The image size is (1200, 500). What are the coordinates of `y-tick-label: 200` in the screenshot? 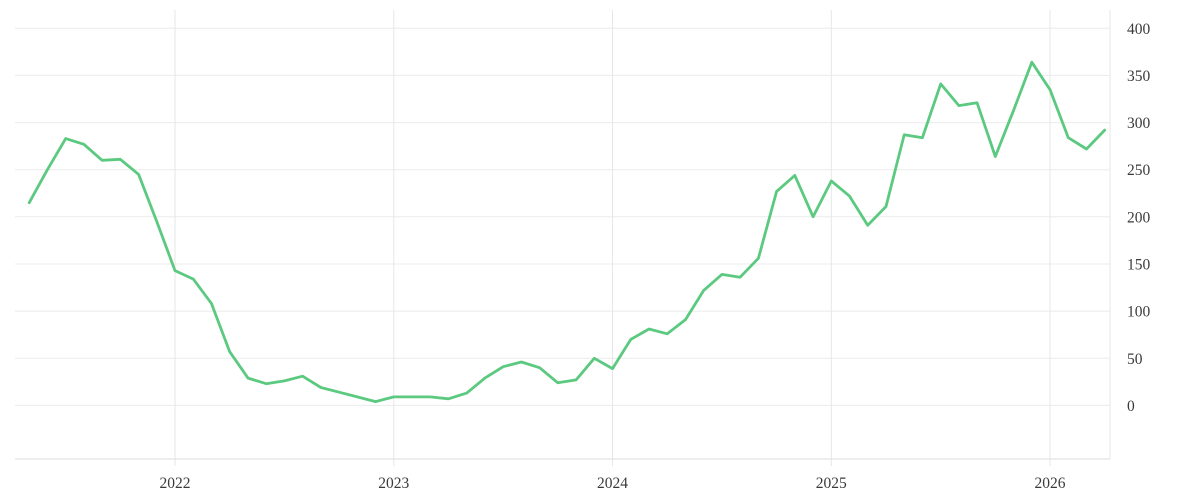 It's located at (1139, 217).